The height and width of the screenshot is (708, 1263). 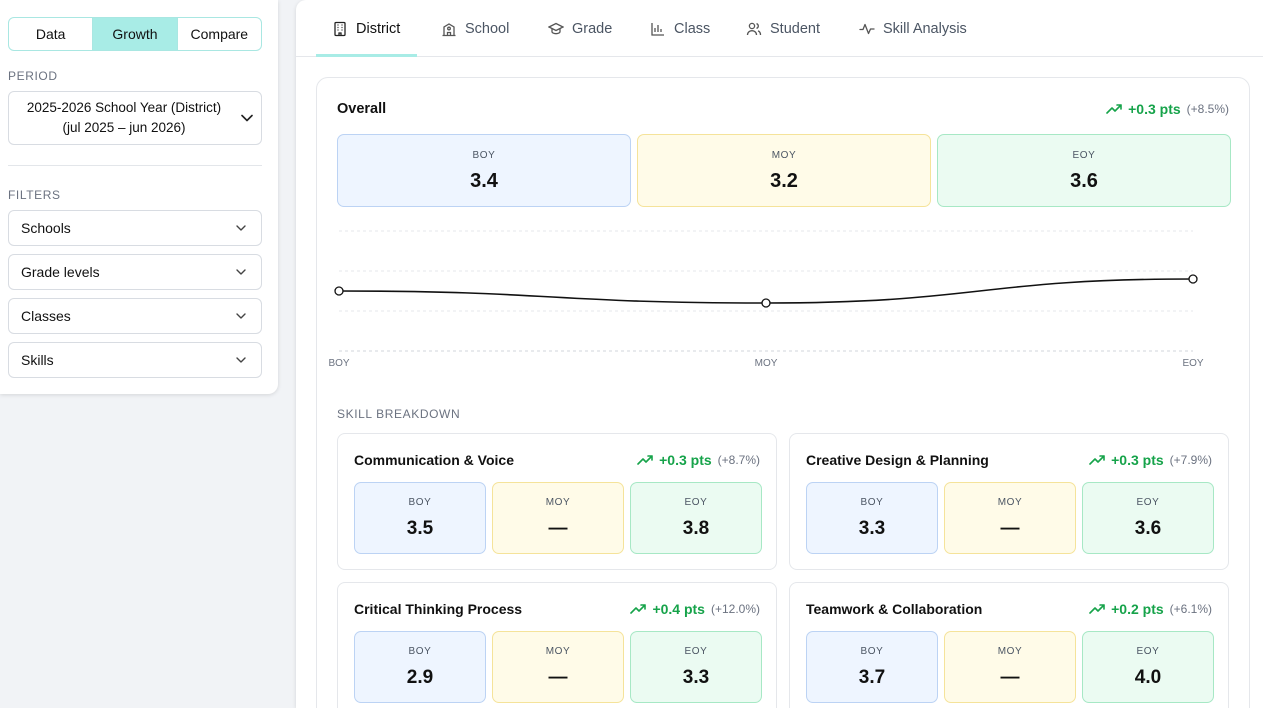 I want to click on tab-district: District, so click(x=366, y=28).